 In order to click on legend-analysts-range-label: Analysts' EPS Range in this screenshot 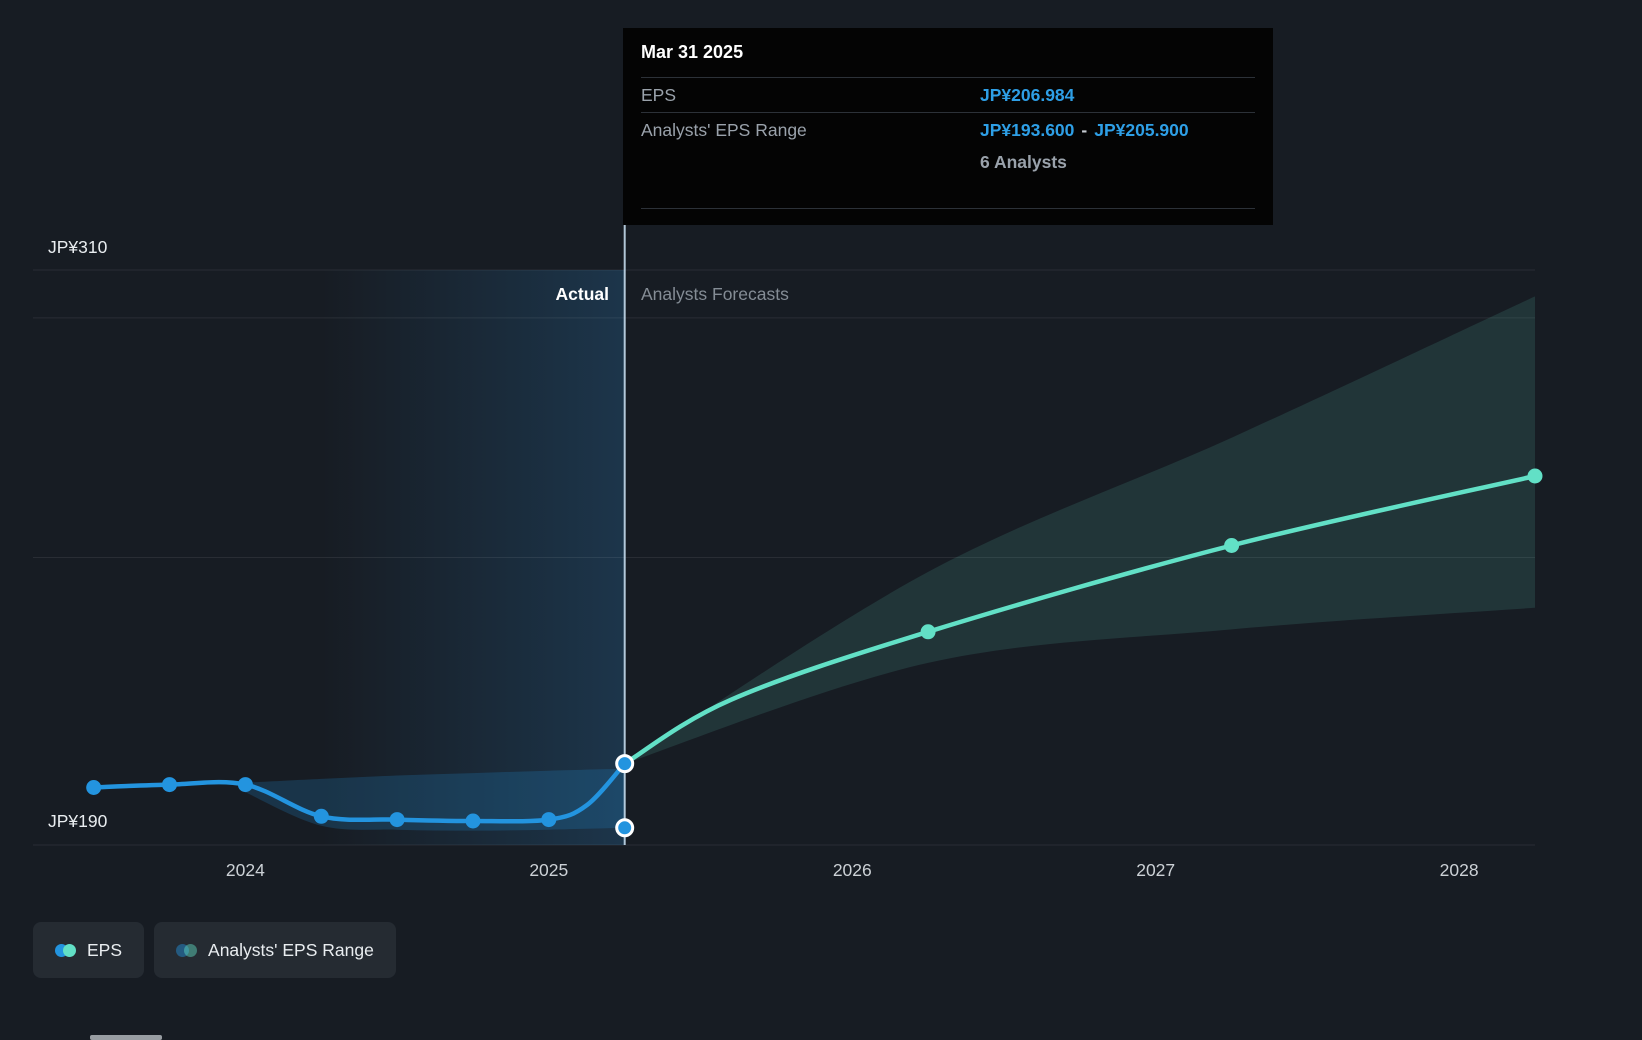, I will do `click(291, 949)`.